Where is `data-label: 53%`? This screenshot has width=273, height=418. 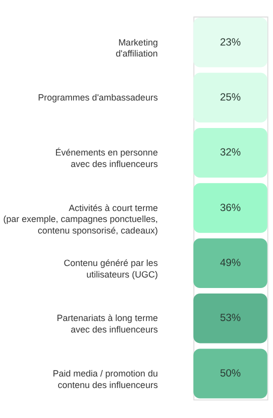 data-label: 53% is located at coordinates (230, 318).